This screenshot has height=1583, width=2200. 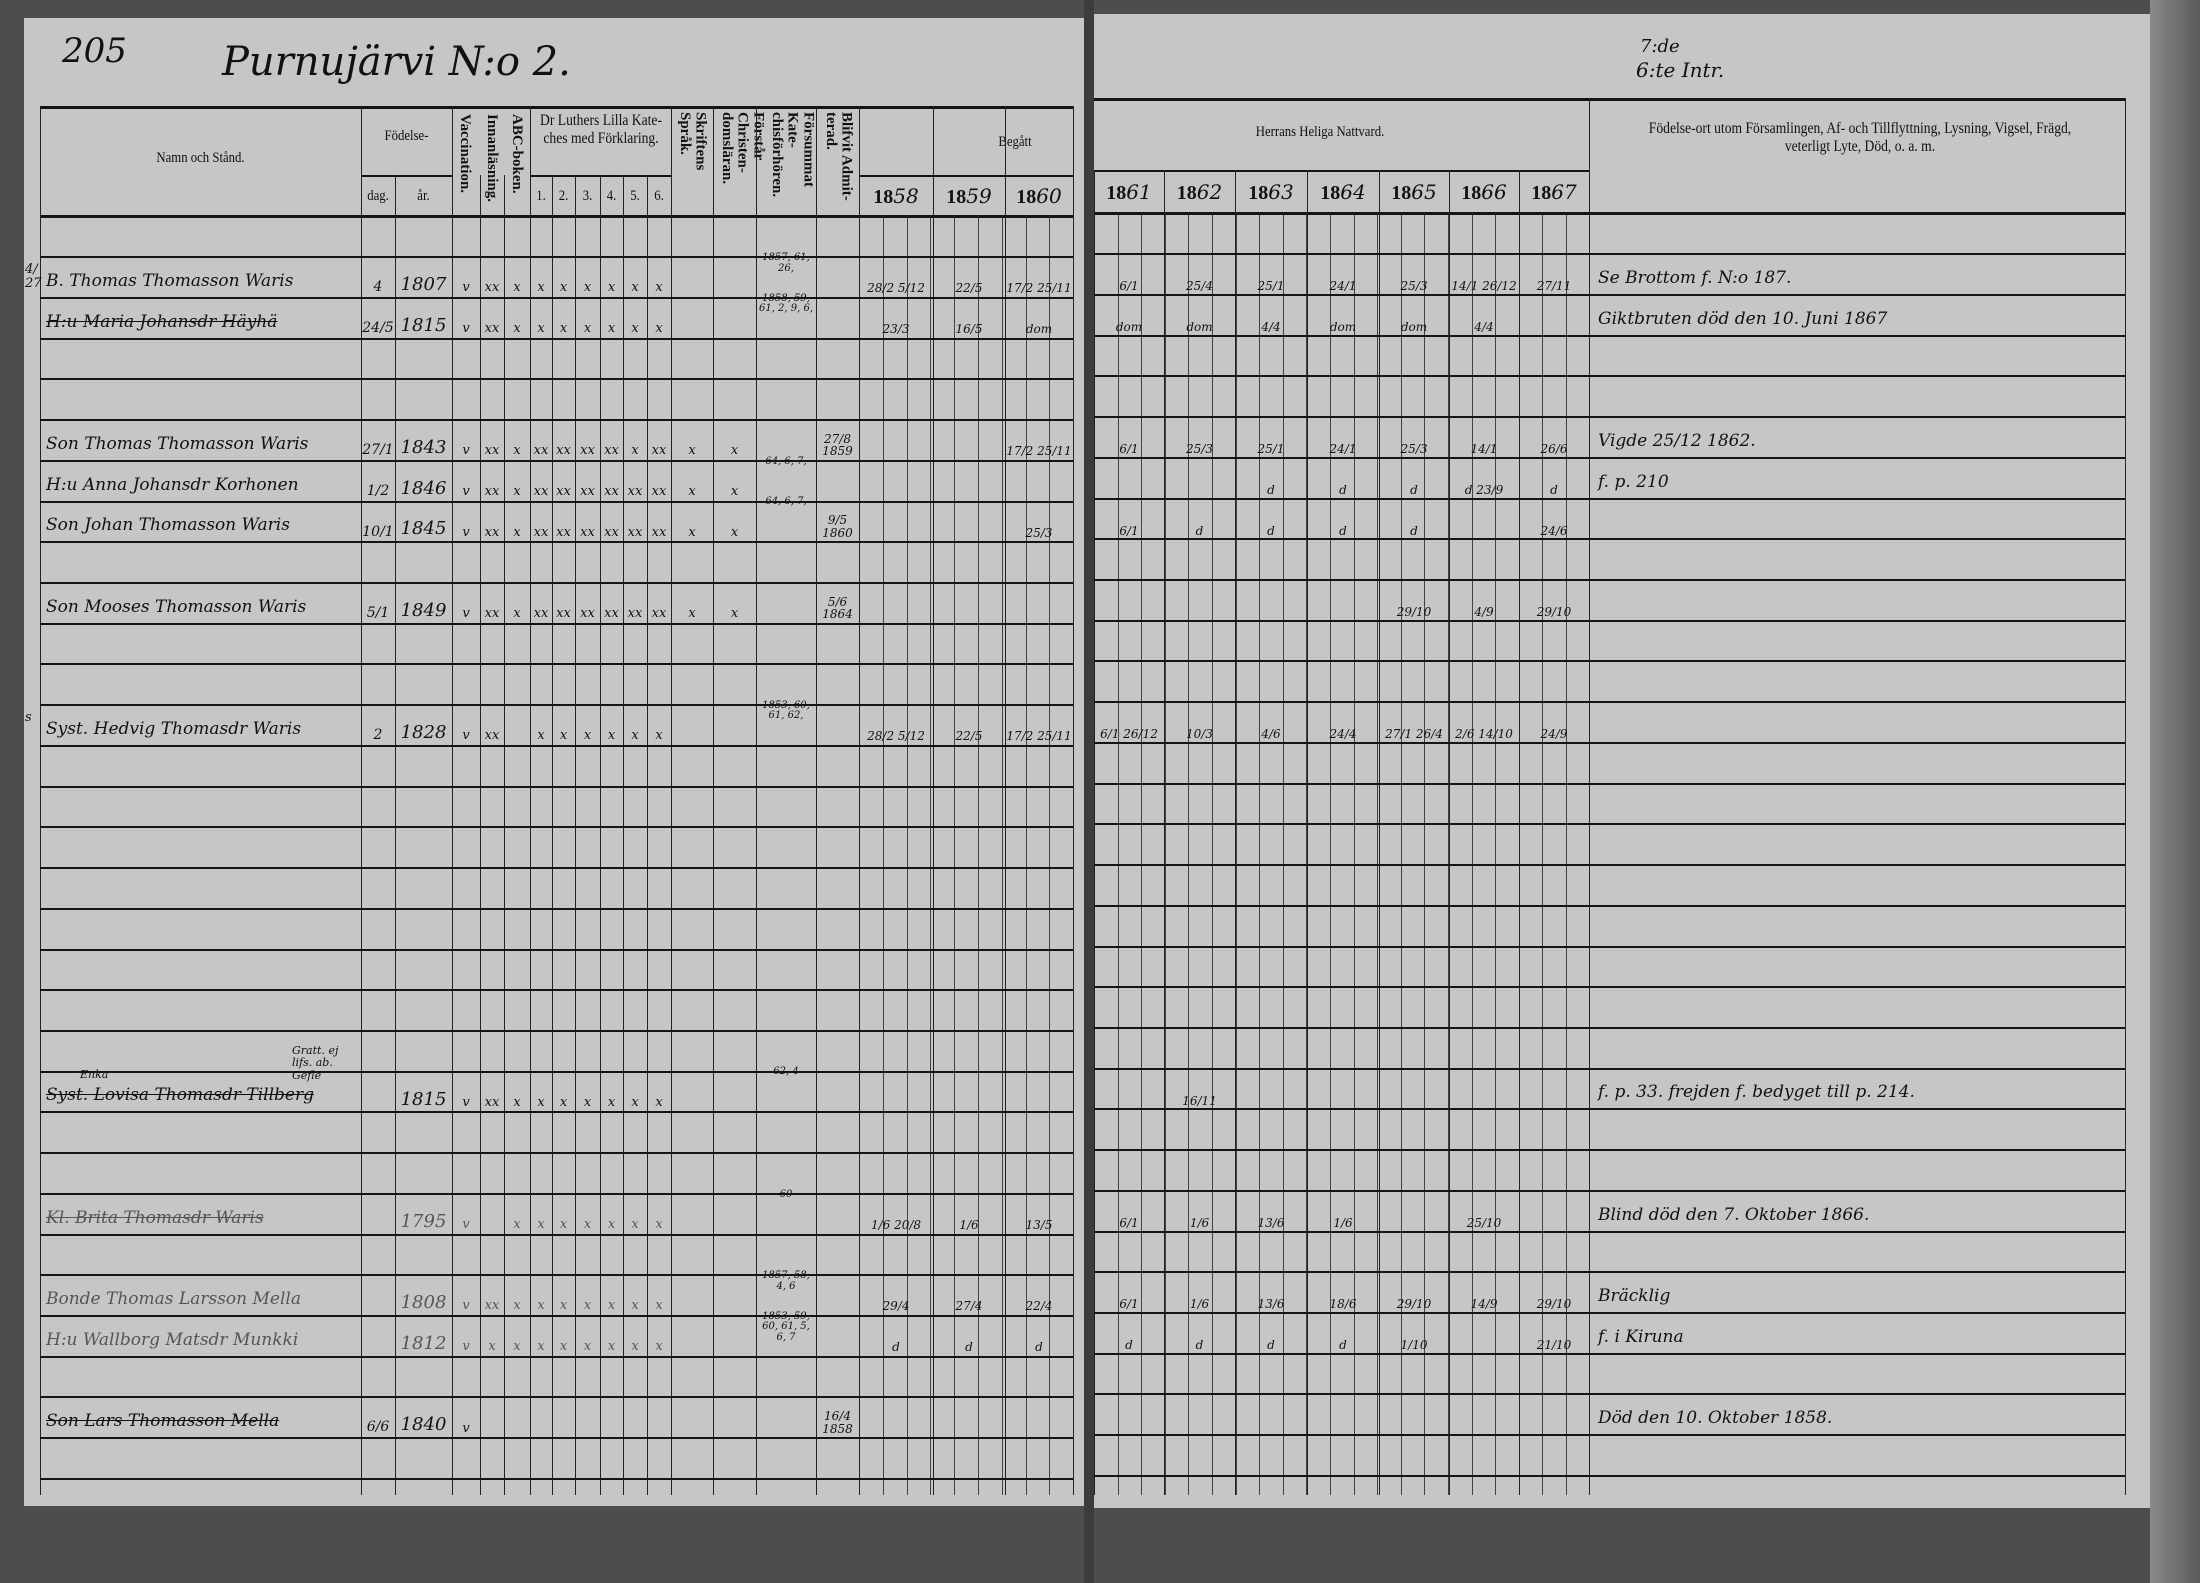 What do you see at coordinates (423, 285) in the screenshot?
I see `birth-year: 1807` at bounding box center [423, 285].